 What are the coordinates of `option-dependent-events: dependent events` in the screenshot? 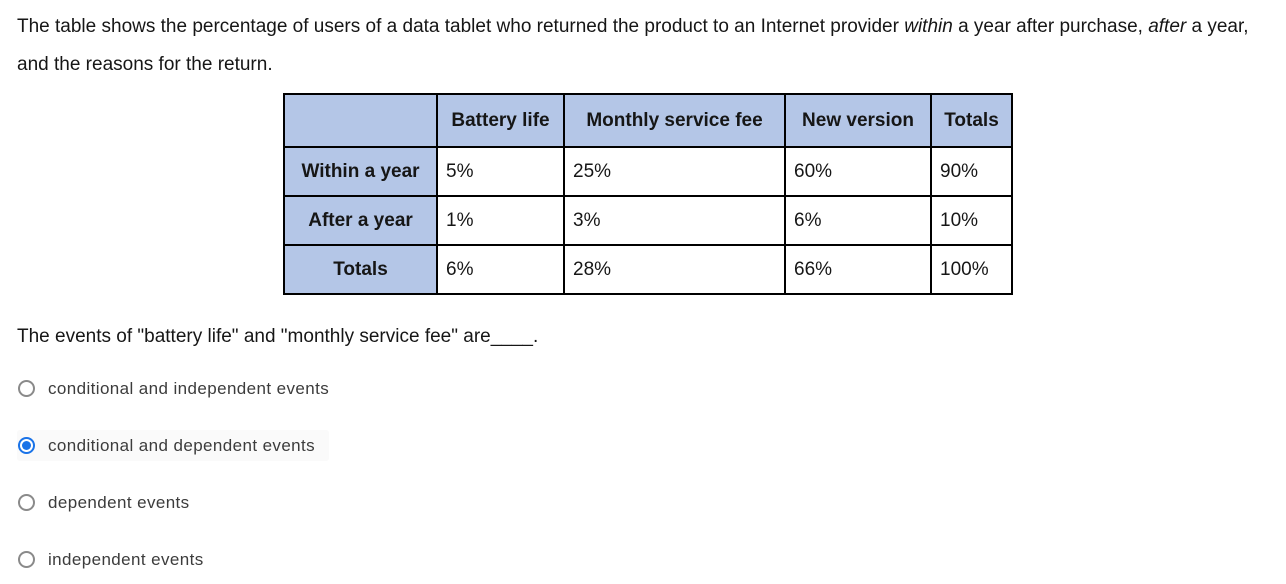 It's located at (110, 502).